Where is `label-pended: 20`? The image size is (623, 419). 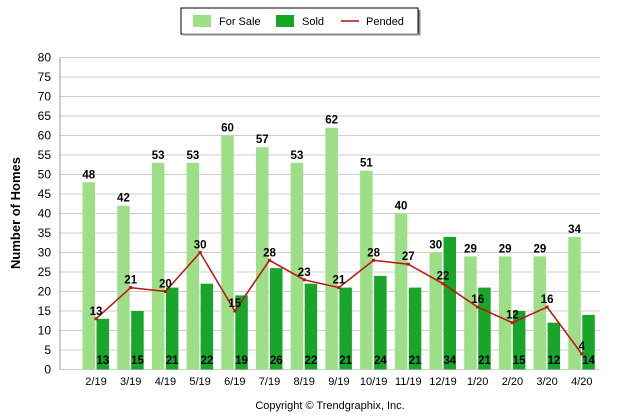 label-pended: 20 is located at coordinates (165, 285).